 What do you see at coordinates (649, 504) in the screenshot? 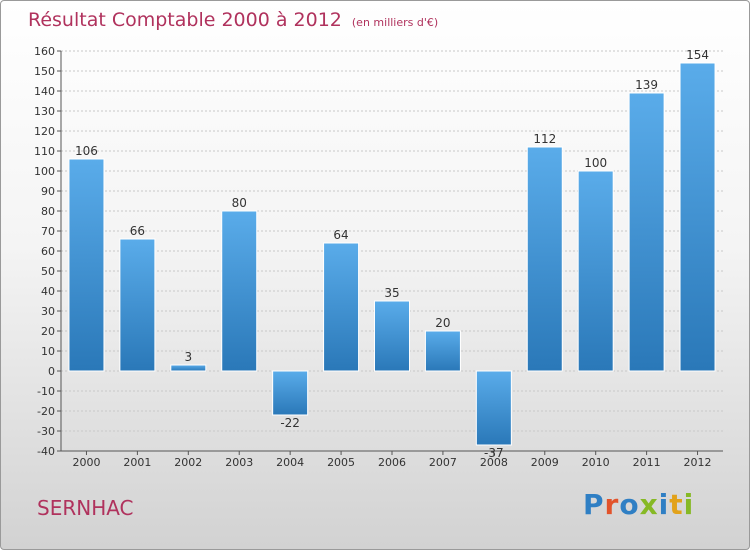
I see `logo-letter: x` at bounding box center [649, 504].